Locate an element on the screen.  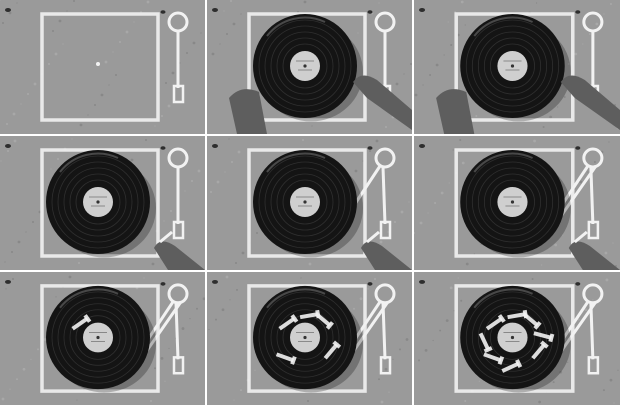
chalk-stick is located at coordinates (166, 237).